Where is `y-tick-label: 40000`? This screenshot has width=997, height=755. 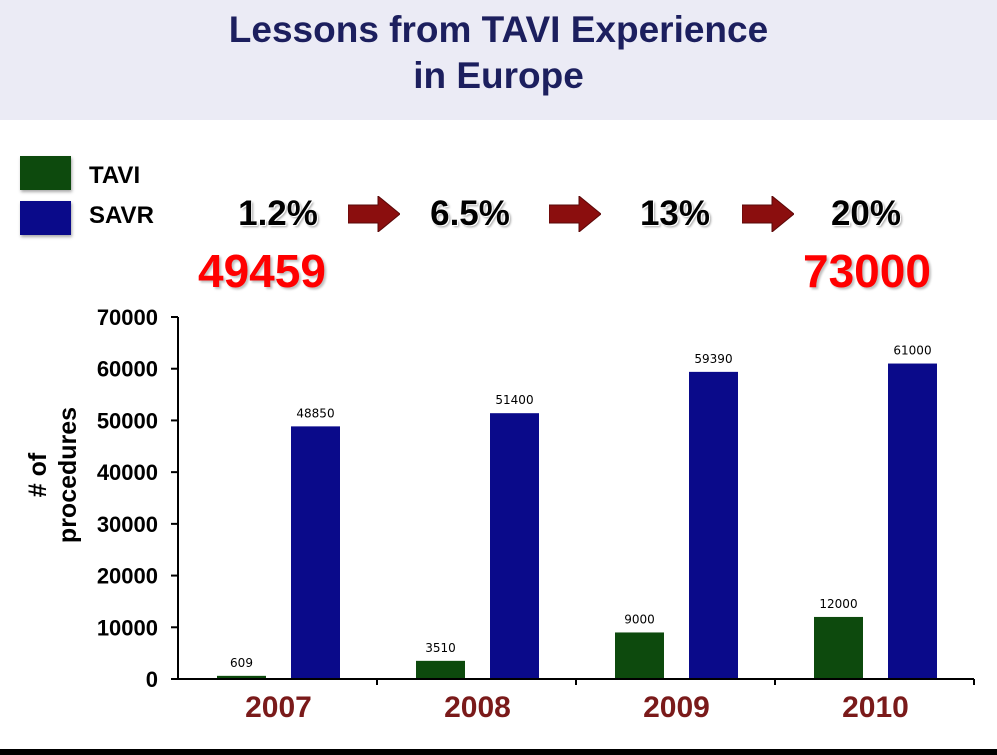
y-tick-label: 40000 is located at coordinates (127, 472).